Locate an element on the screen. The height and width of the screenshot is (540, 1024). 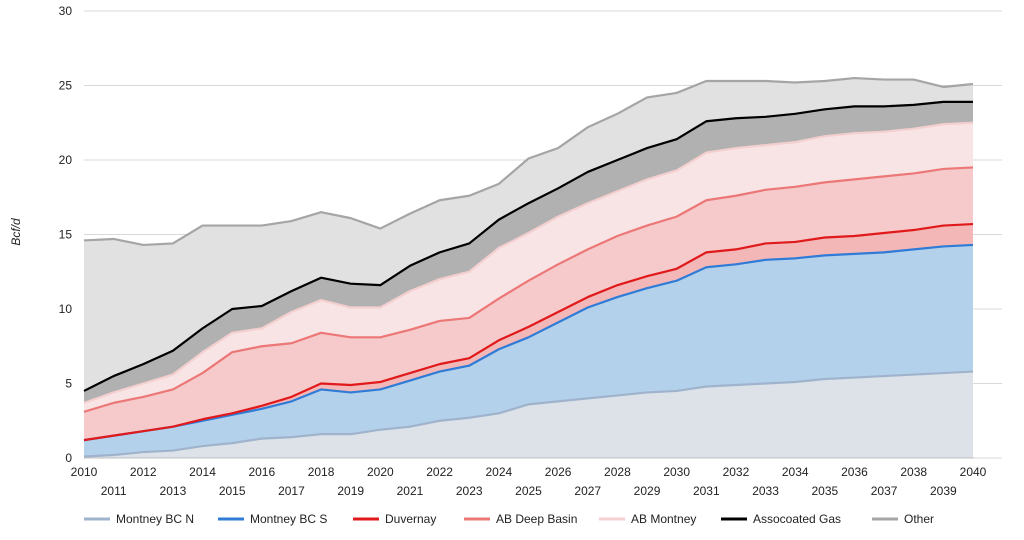
x-tick-label: 2036 is located at coordinates (854, 472).